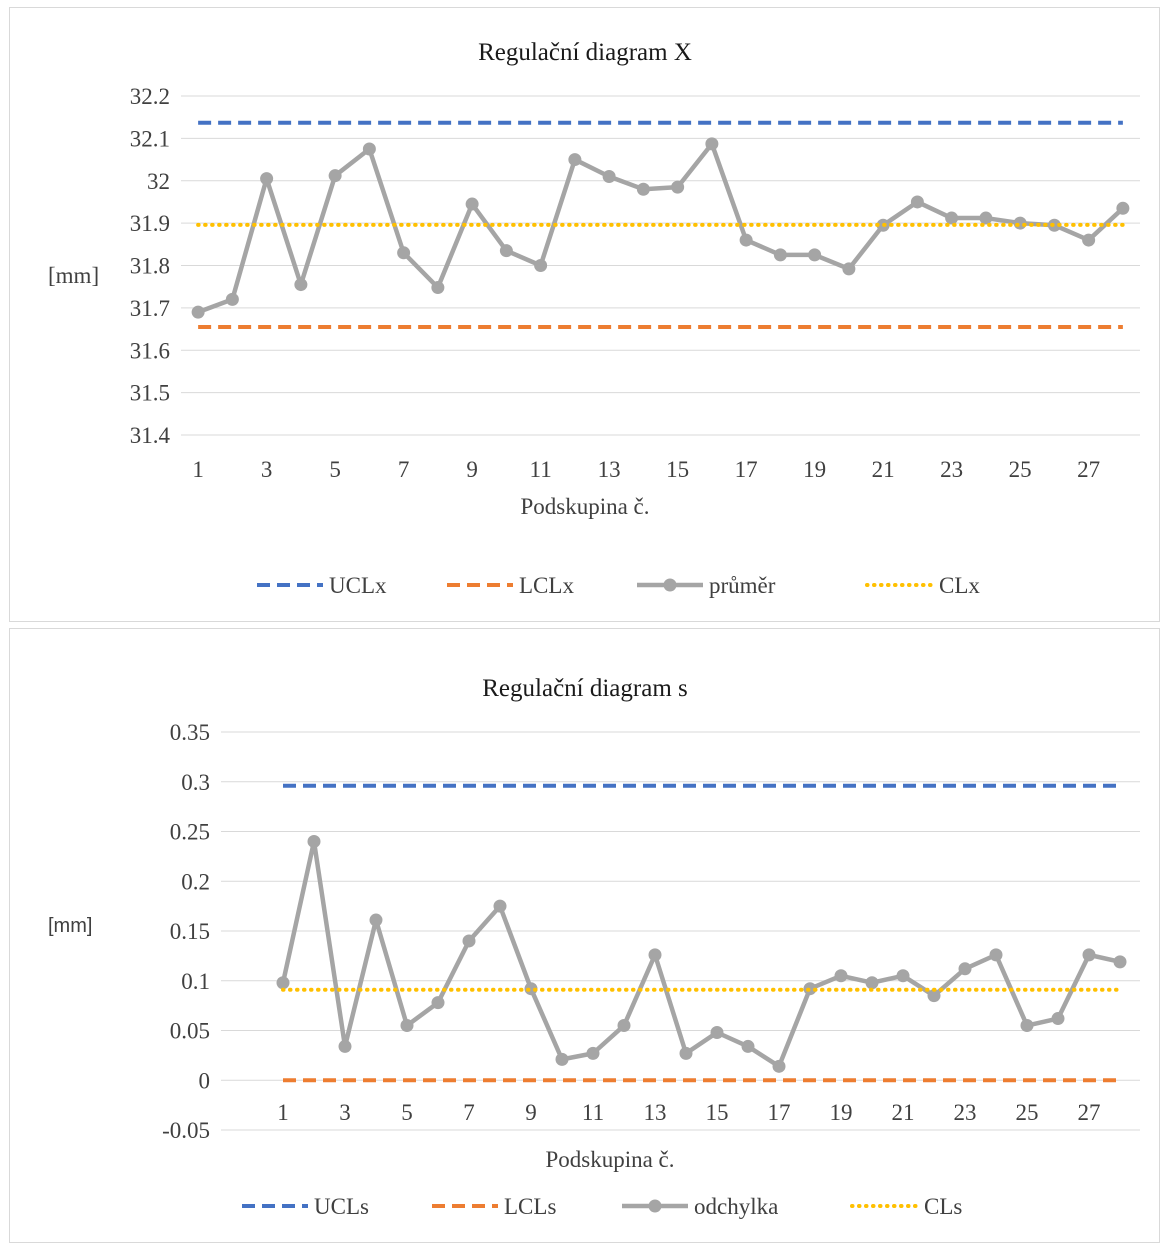 Image resolution: width=1160 pixels, height=1244 pixels. What do you see at coordinates (814, 469) in the screenshot?
I see `x-tick-label: 19` at bounding box center [814, 469].